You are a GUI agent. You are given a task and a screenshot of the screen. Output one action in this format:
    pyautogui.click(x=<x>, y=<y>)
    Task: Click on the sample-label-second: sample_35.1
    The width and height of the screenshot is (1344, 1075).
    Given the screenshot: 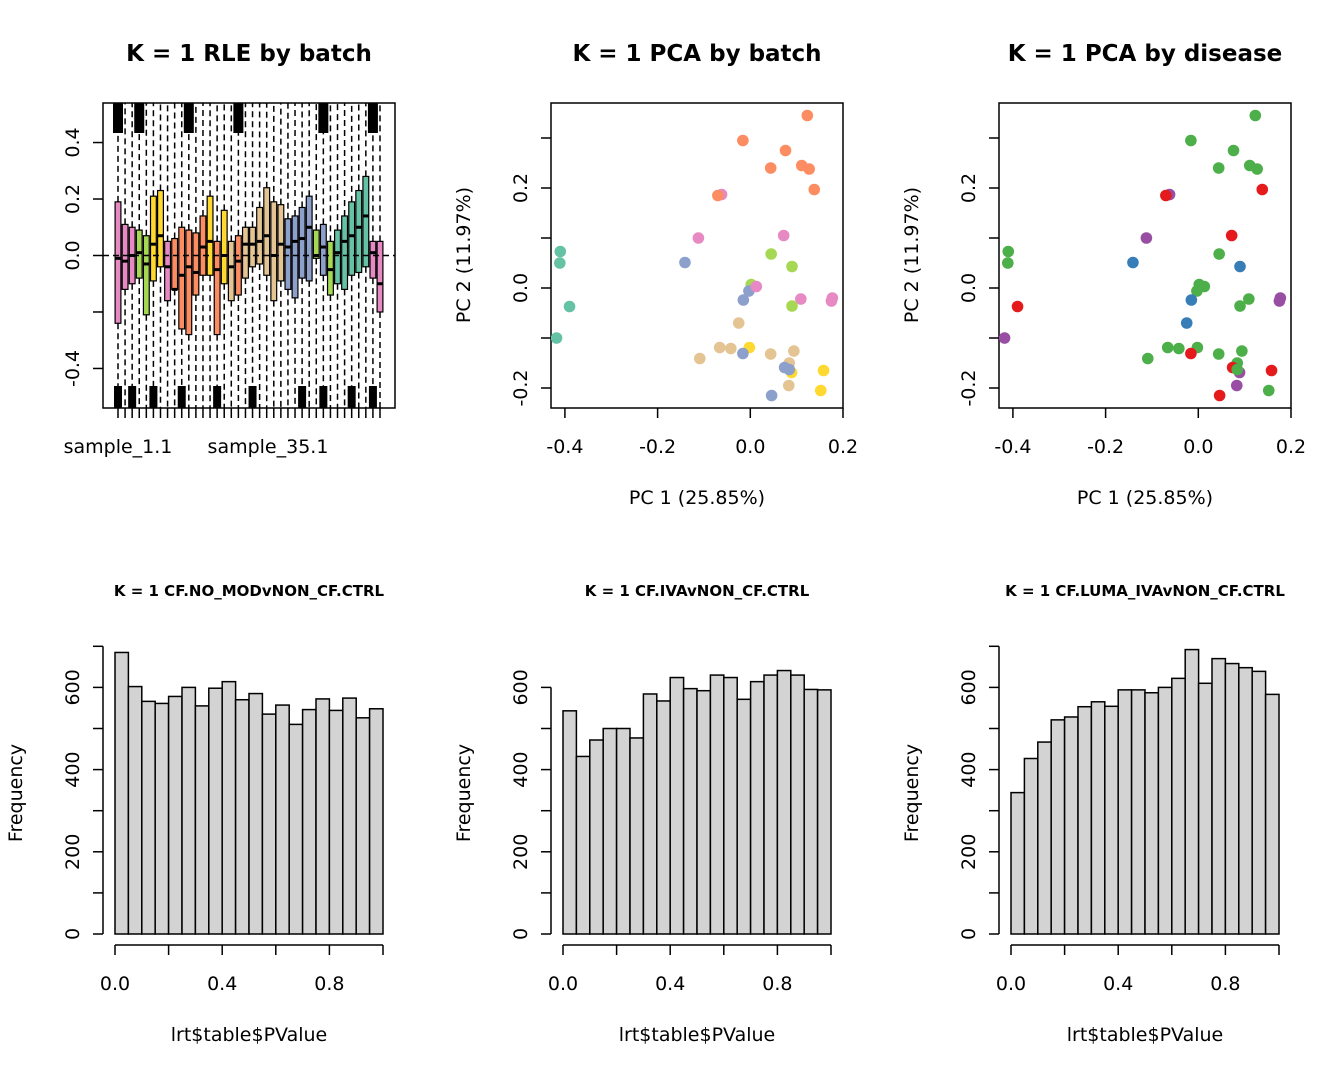 What is the action you would take?
    pyautogui.click(x=268, y=447)
    